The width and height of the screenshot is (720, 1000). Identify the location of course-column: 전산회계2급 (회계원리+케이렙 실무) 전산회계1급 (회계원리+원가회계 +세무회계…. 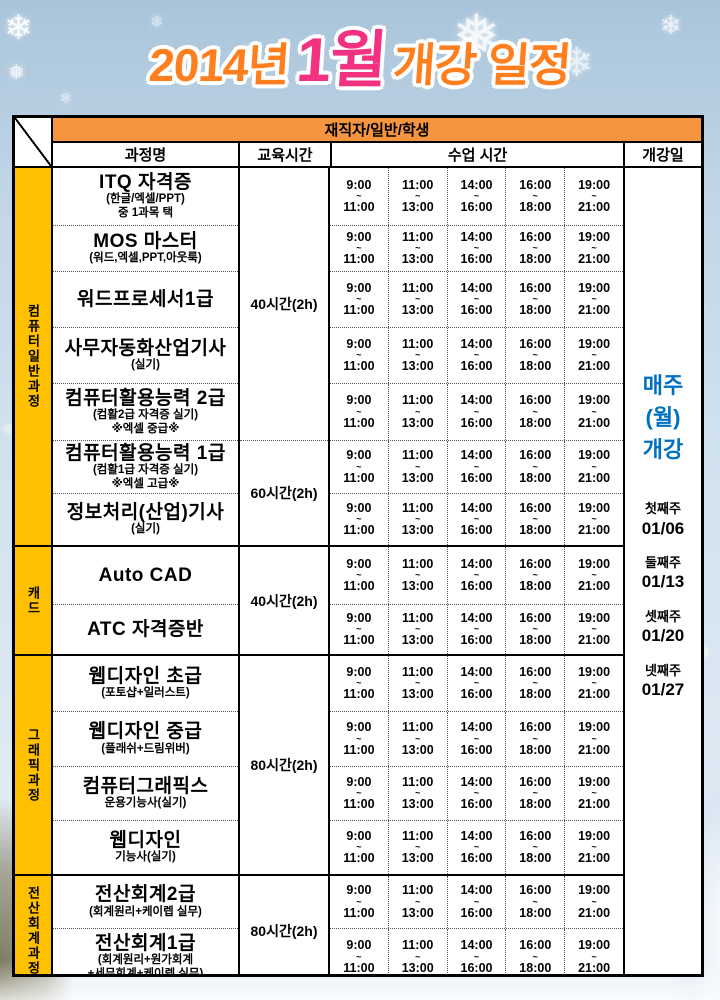
(145, 925).